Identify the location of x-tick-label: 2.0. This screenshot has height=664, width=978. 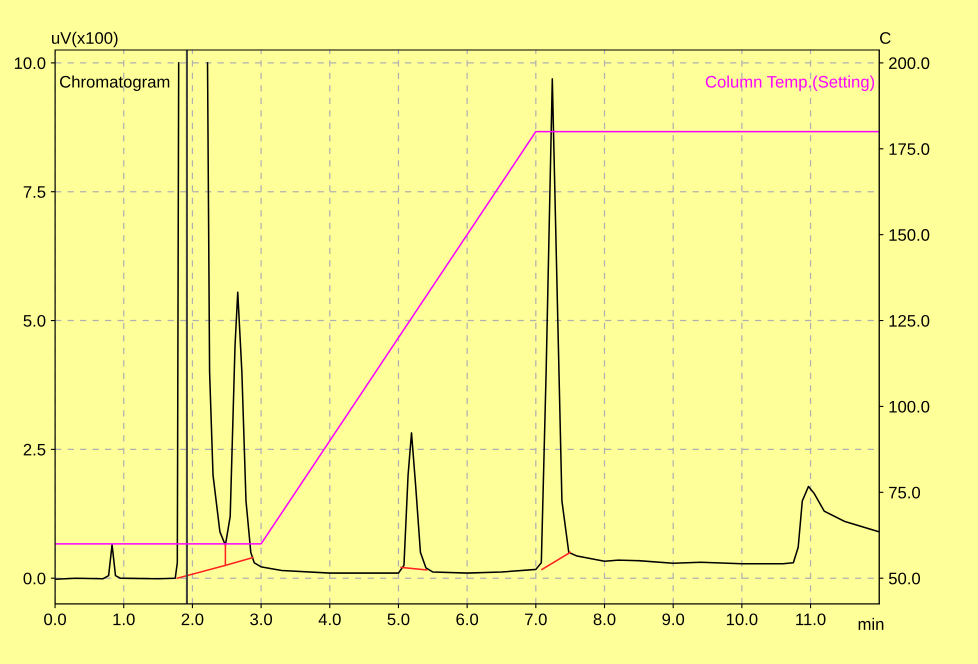
(193, 619).